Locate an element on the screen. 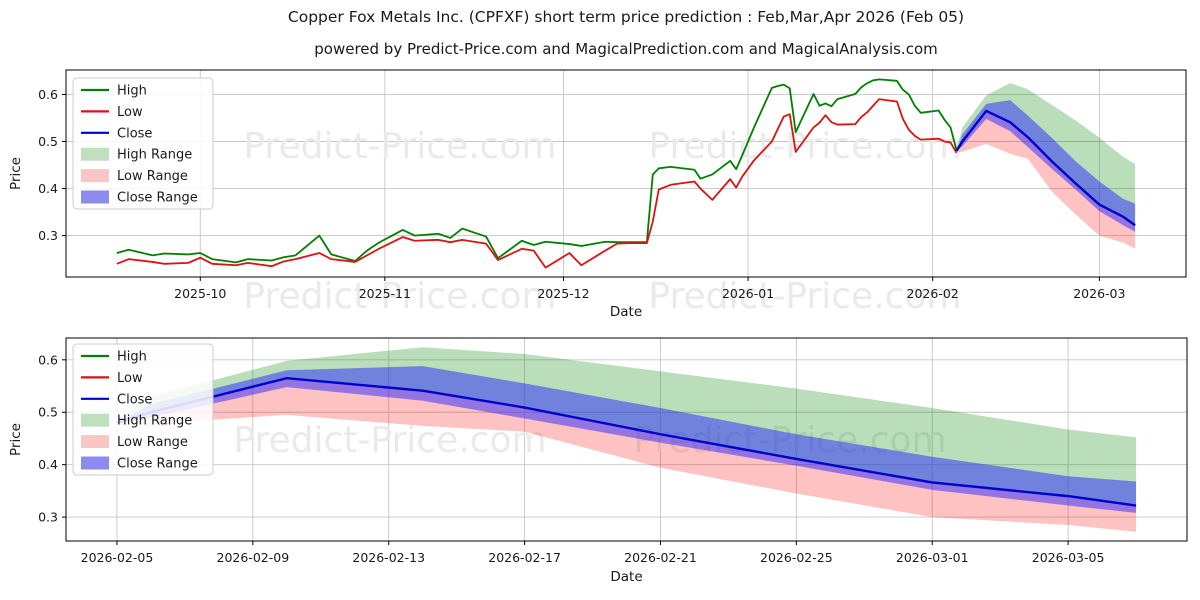 The height and width of the screenshot is (600, 1200). x-tick-label: 2026-03-01 is located at coordinates (932, 557).